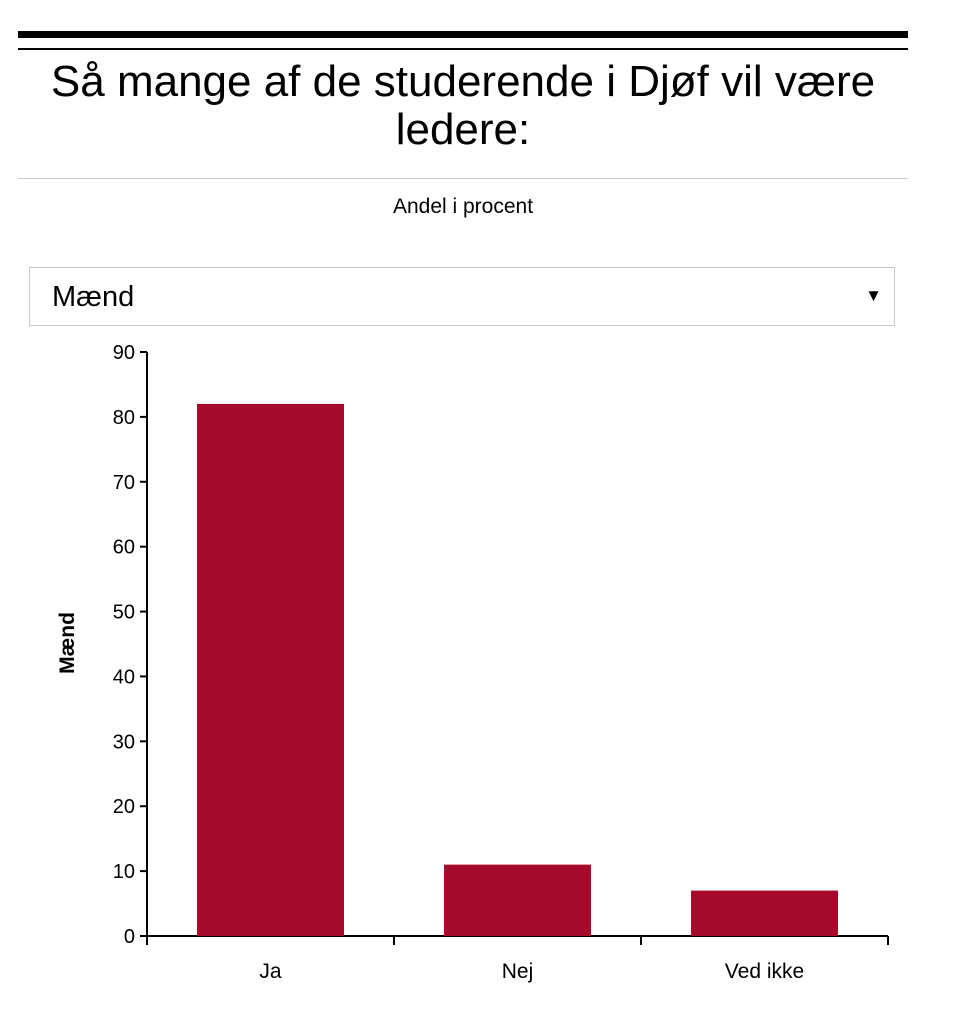 The image size is (960, 1030). Describe the element at coordinates (518, 971) in the screenshot. I see `x-tick-label: Nej` at that location.